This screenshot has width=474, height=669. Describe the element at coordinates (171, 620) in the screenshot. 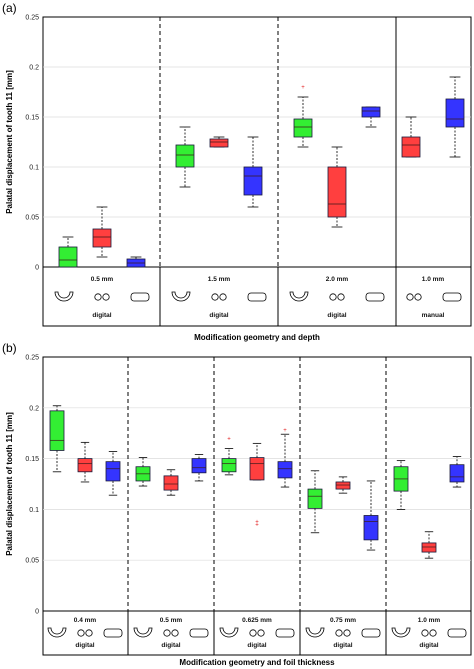

I see `group-label: 0.5 mm` at that location.